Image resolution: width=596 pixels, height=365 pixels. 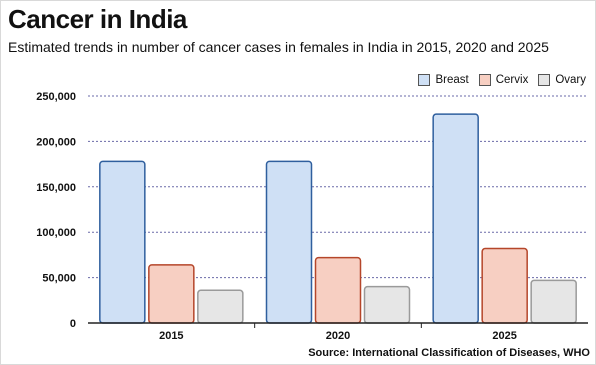 What do you see at coordinates (73, 324) in the screenshot?
I see `y-tick-label: 0` at bounding box center [73, 324].